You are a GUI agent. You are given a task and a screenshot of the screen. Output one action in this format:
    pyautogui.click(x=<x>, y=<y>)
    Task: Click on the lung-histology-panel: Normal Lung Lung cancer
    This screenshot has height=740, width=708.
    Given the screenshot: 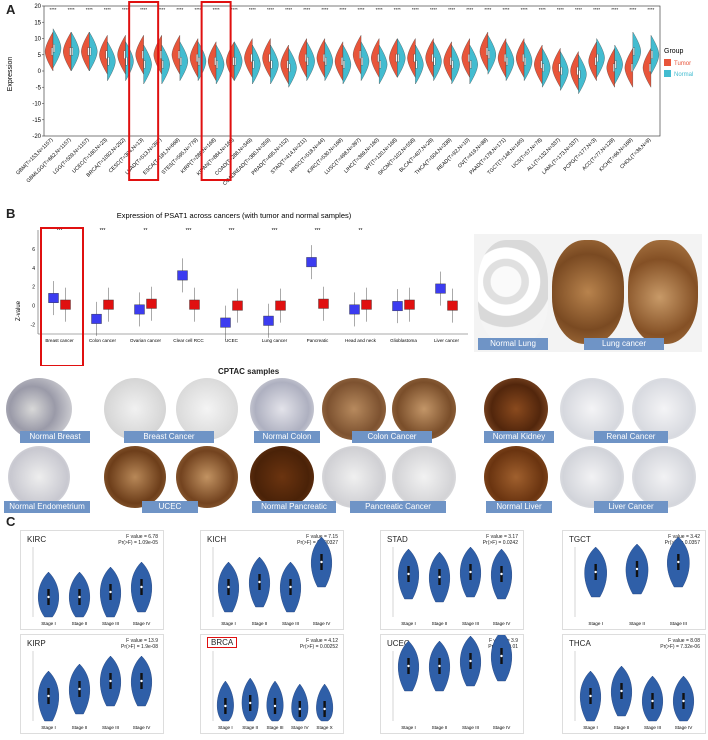 What is the action you would take?
    pyautogui.click(x=588, y=293)
    